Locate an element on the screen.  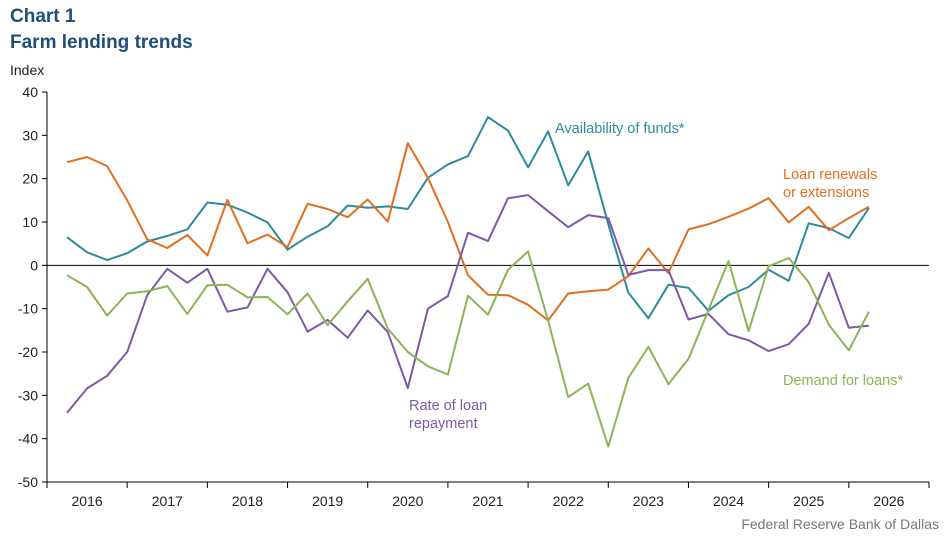
y-tick-label: 10 is located at coordinates (30, 222).